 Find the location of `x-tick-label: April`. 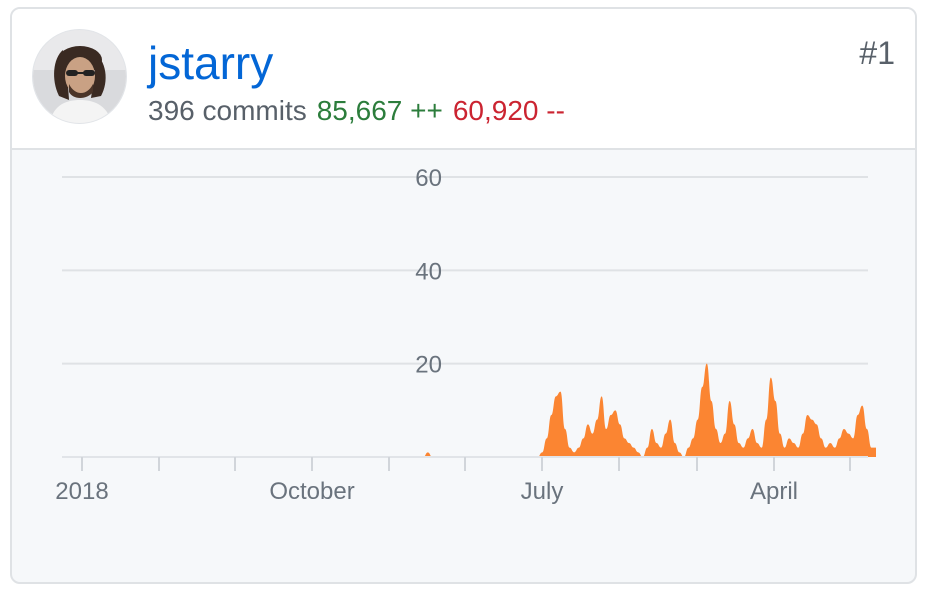

x-tick-label: April is located at coordinates (774, 491).